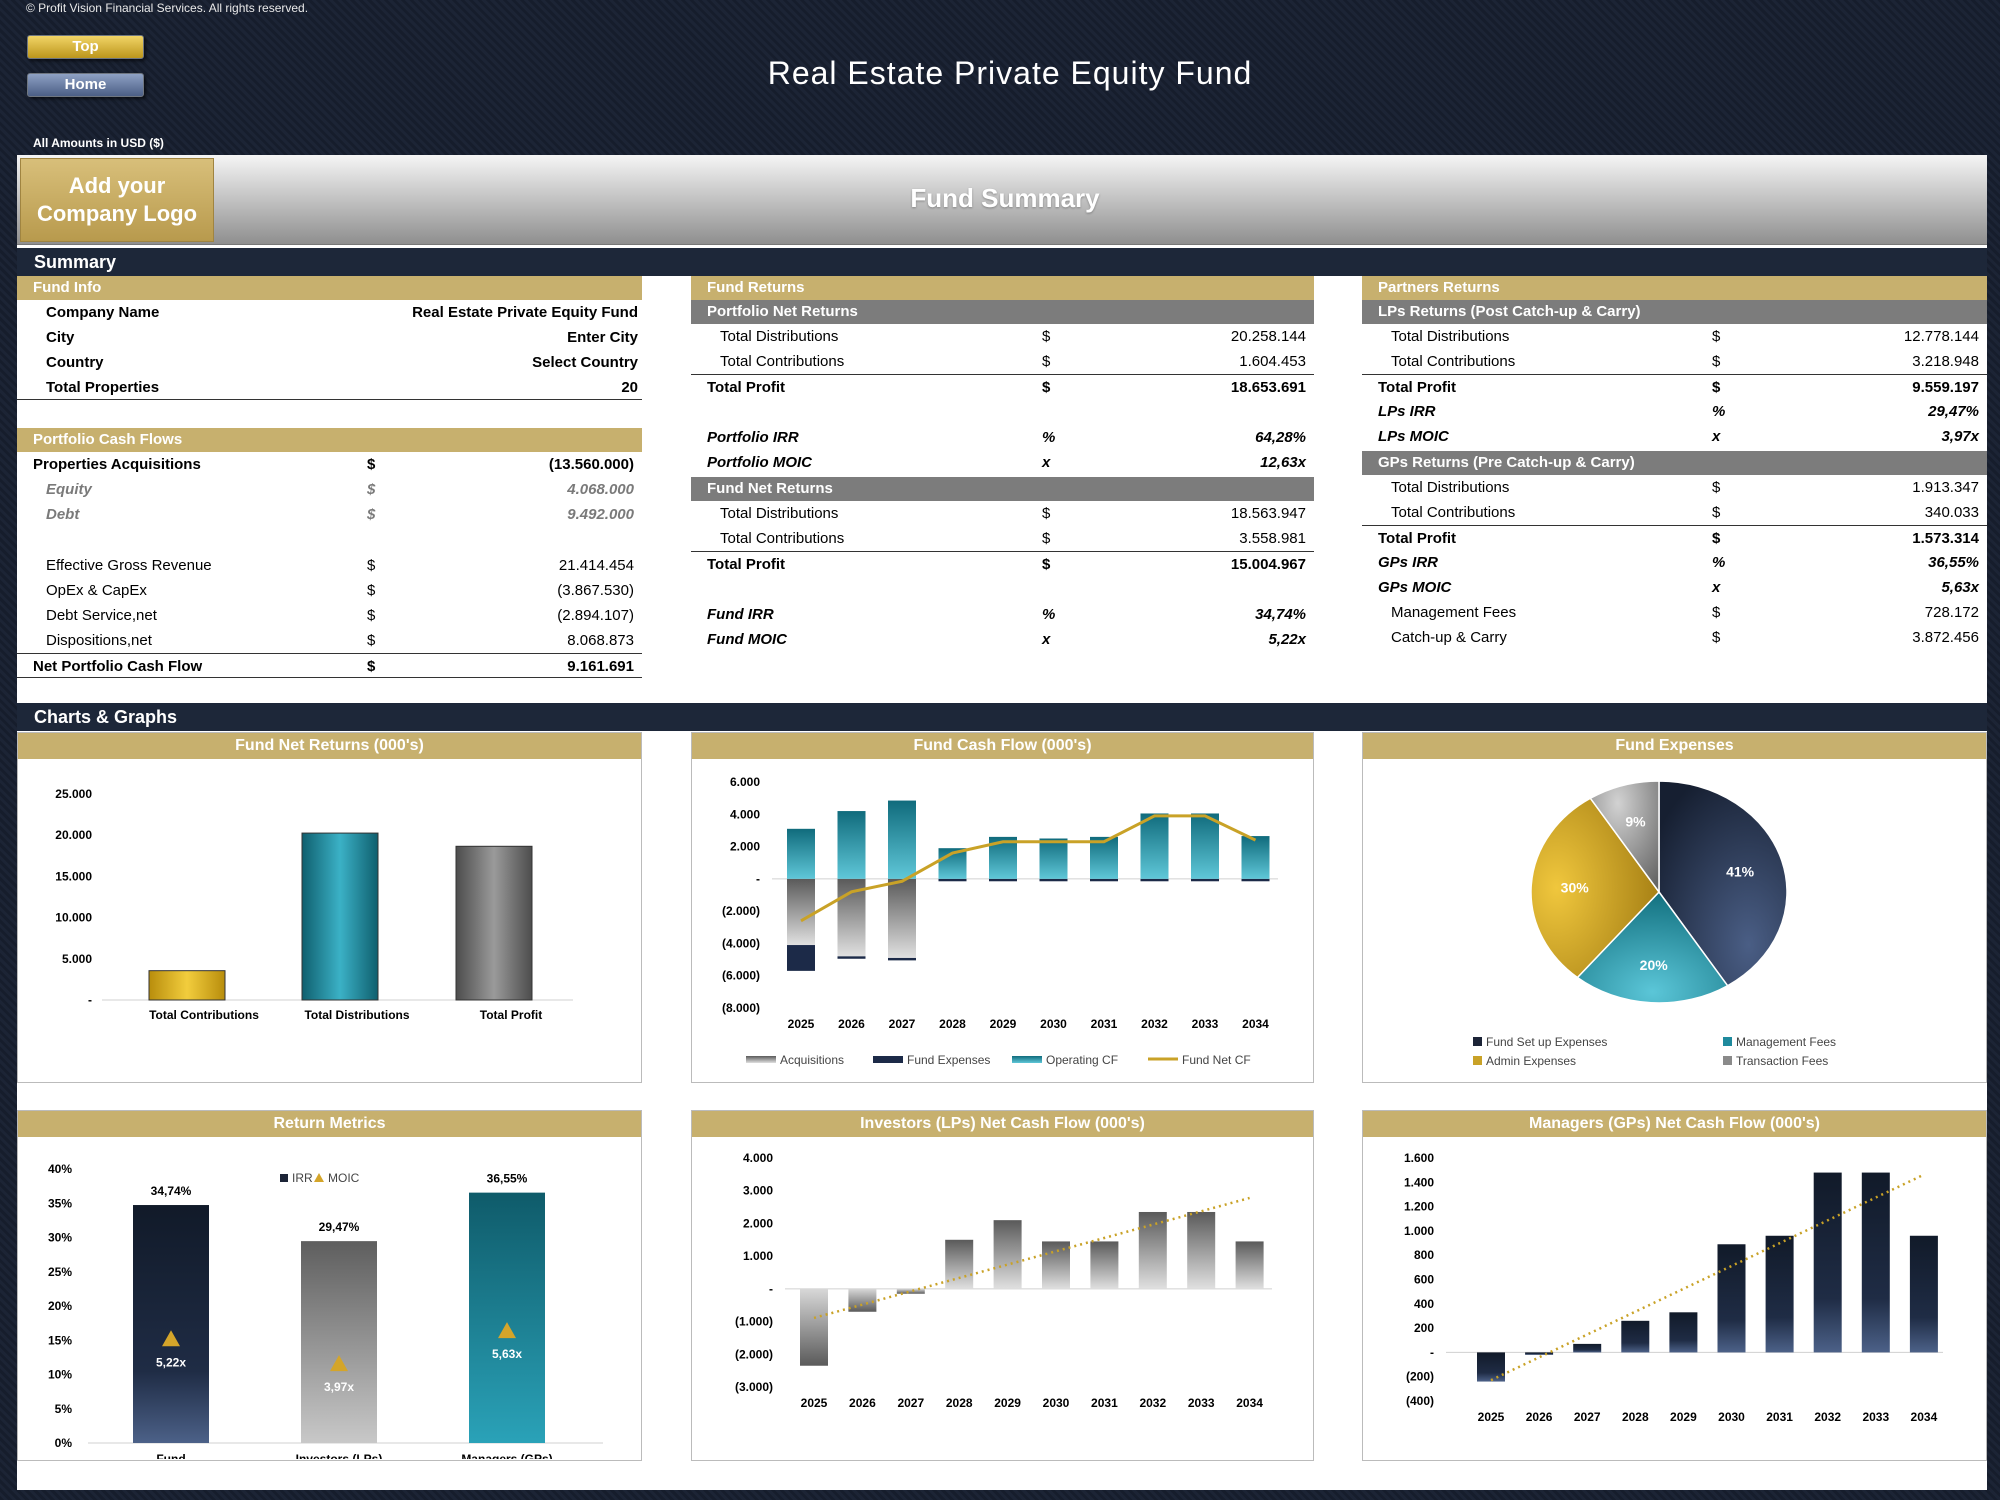 The width and height of the screenshot is (2000, 1500). I want to click on legend-label: Fund Net CF, so click(1216, 1060).